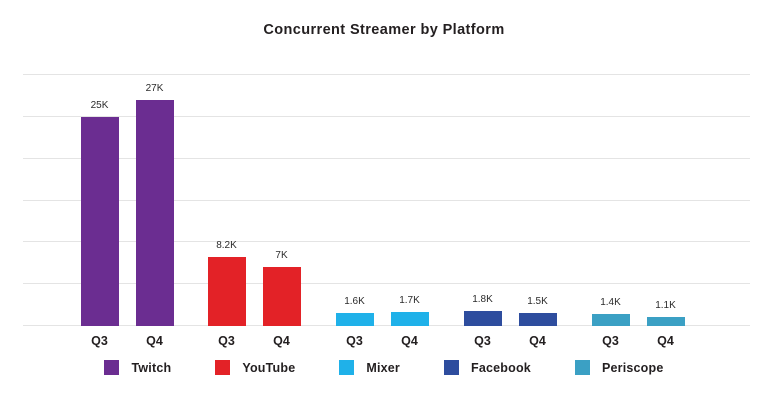 Image resolution: width=768 pixels, height=419 pixels. What do you see at coordinates (354, 319) in the screenshot?
I see `bar-mixer-q3` at bounding box center [354, 319].